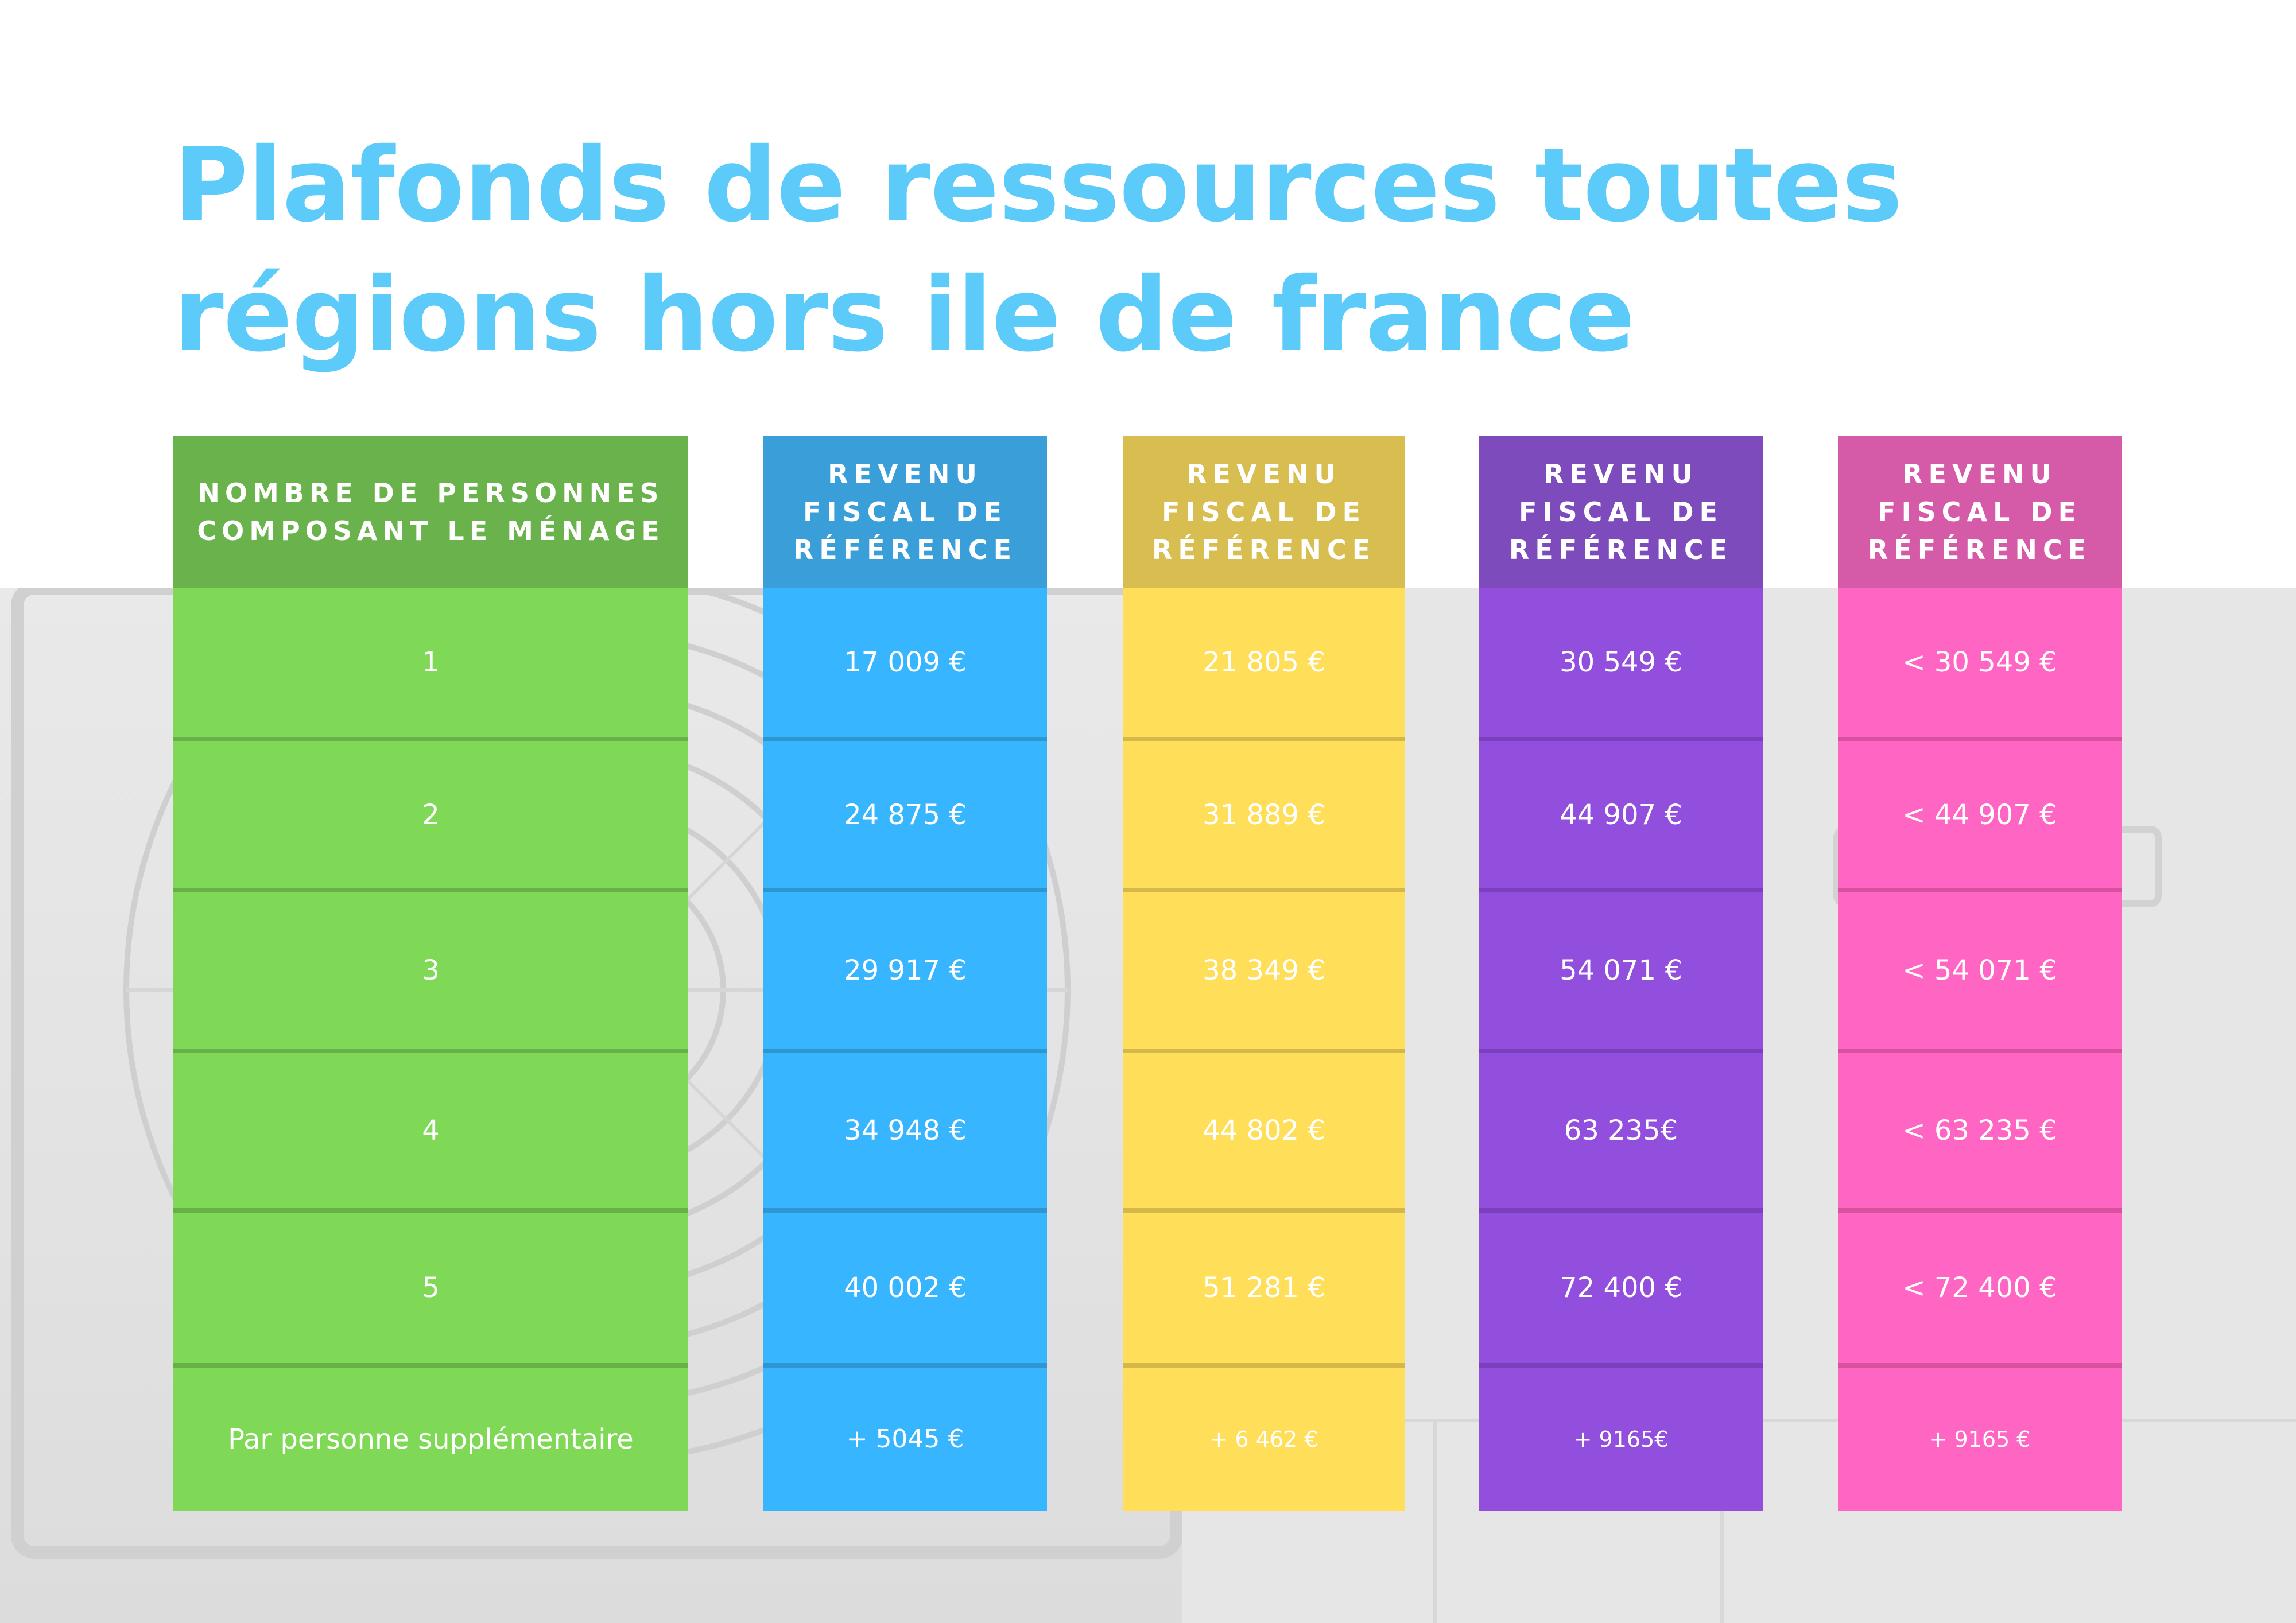 The height and width of the screenshot is (1623, 2296). Describe the element at coordinates (1264, 662) in the screenshot. I see `table-cell: 21 805 €` at that location.